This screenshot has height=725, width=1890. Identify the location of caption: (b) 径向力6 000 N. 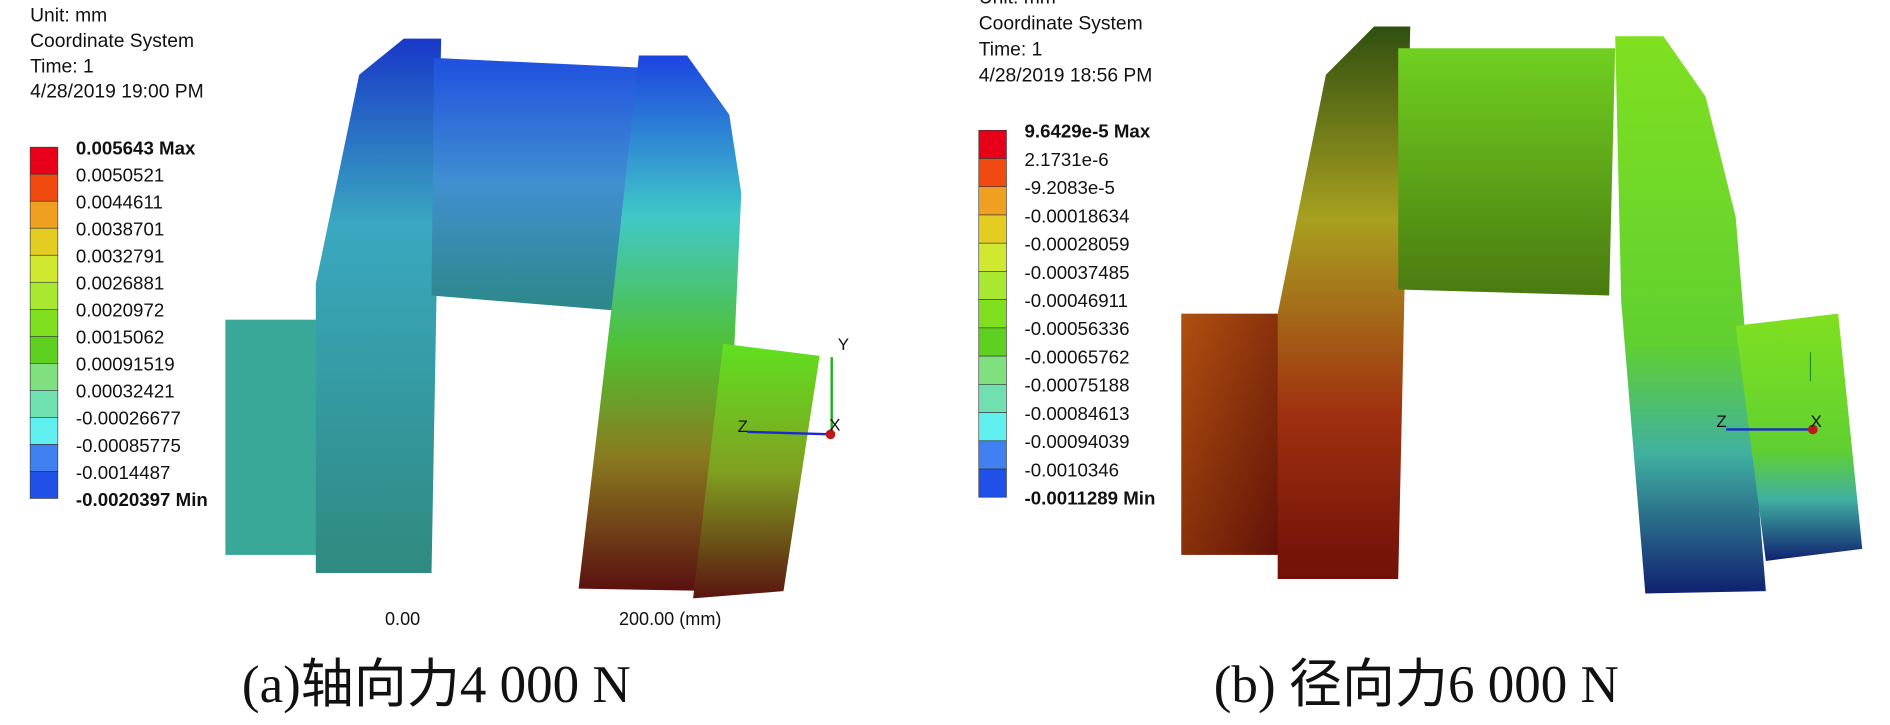
(1416, 685).